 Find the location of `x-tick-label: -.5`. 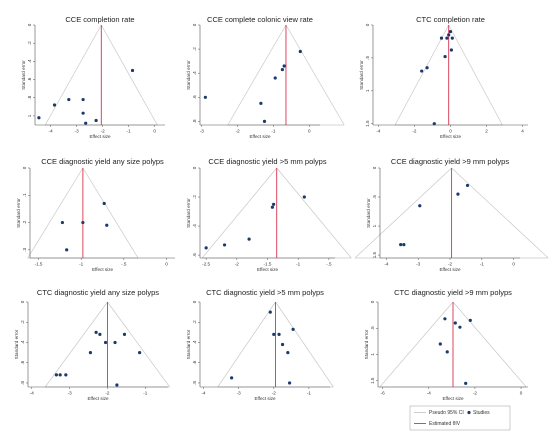

x-tick-label: -.5 is located at coordinates (124, 264).